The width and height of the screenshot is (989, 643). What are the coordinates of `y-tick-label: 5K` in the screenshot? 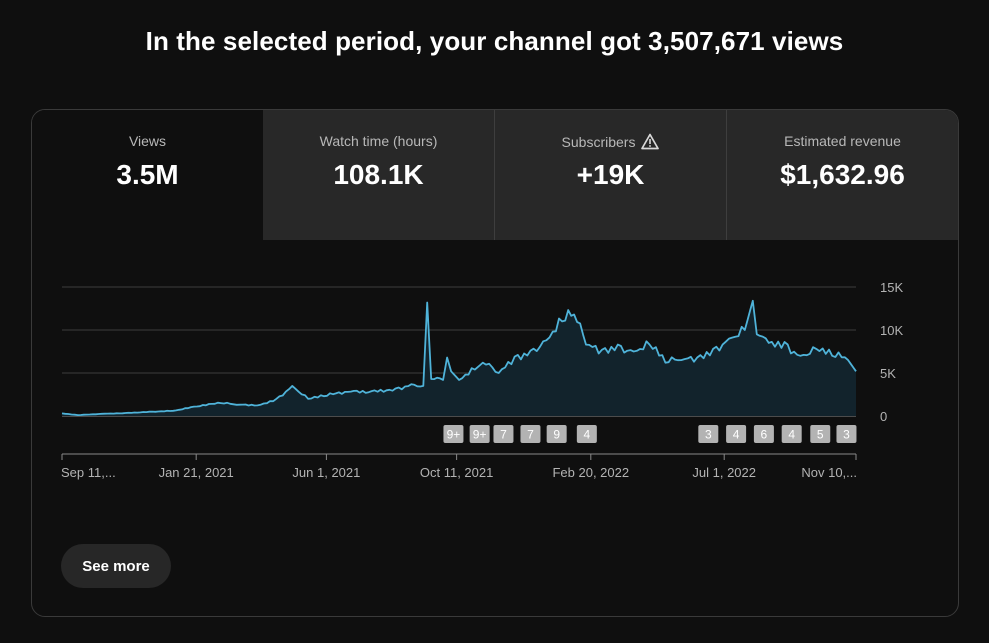 It's located at (888, 373).